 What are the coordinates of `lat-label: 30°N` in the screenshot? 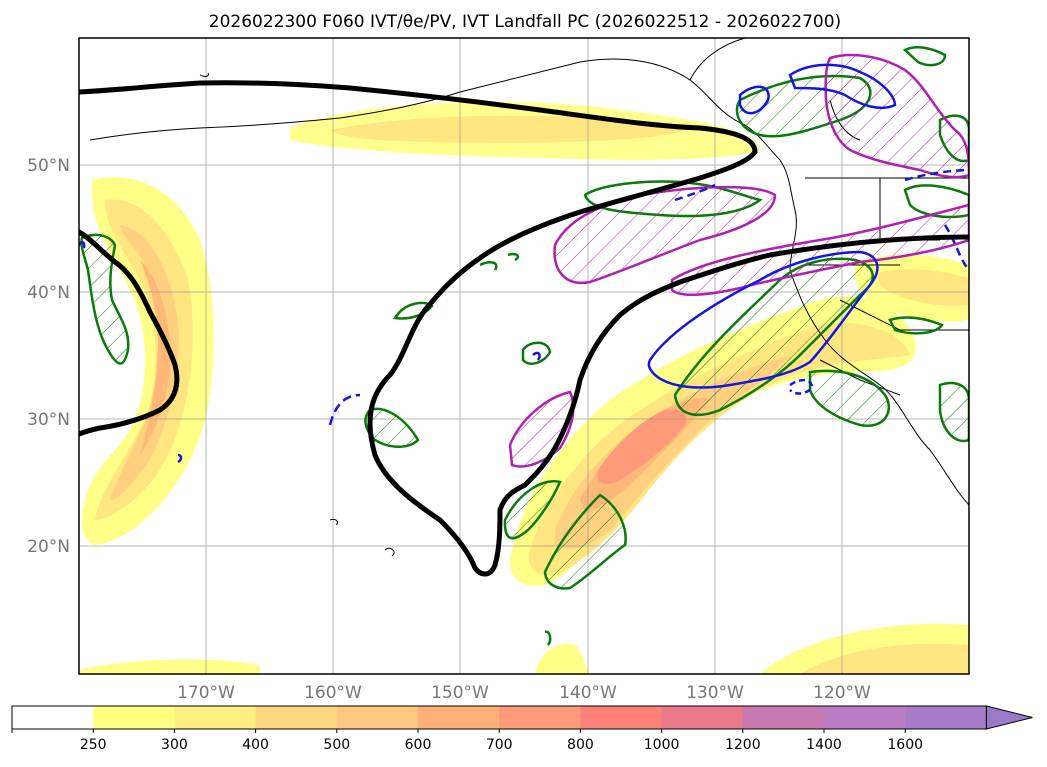 It's located at (48, 420).